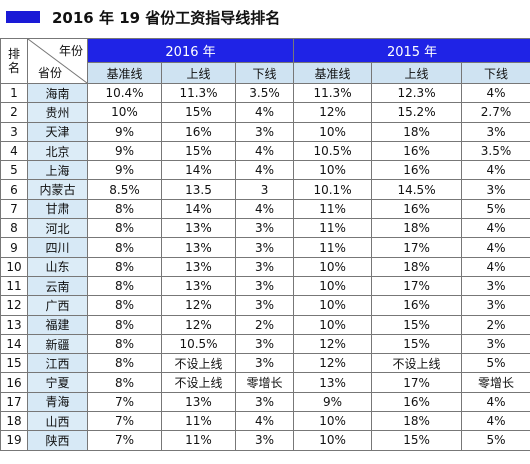 The height and width of the screenshot is (464, 530). Describe the element at coordinates (14, 93) in the screenshot. I see `rank-cell: 1` at that location.